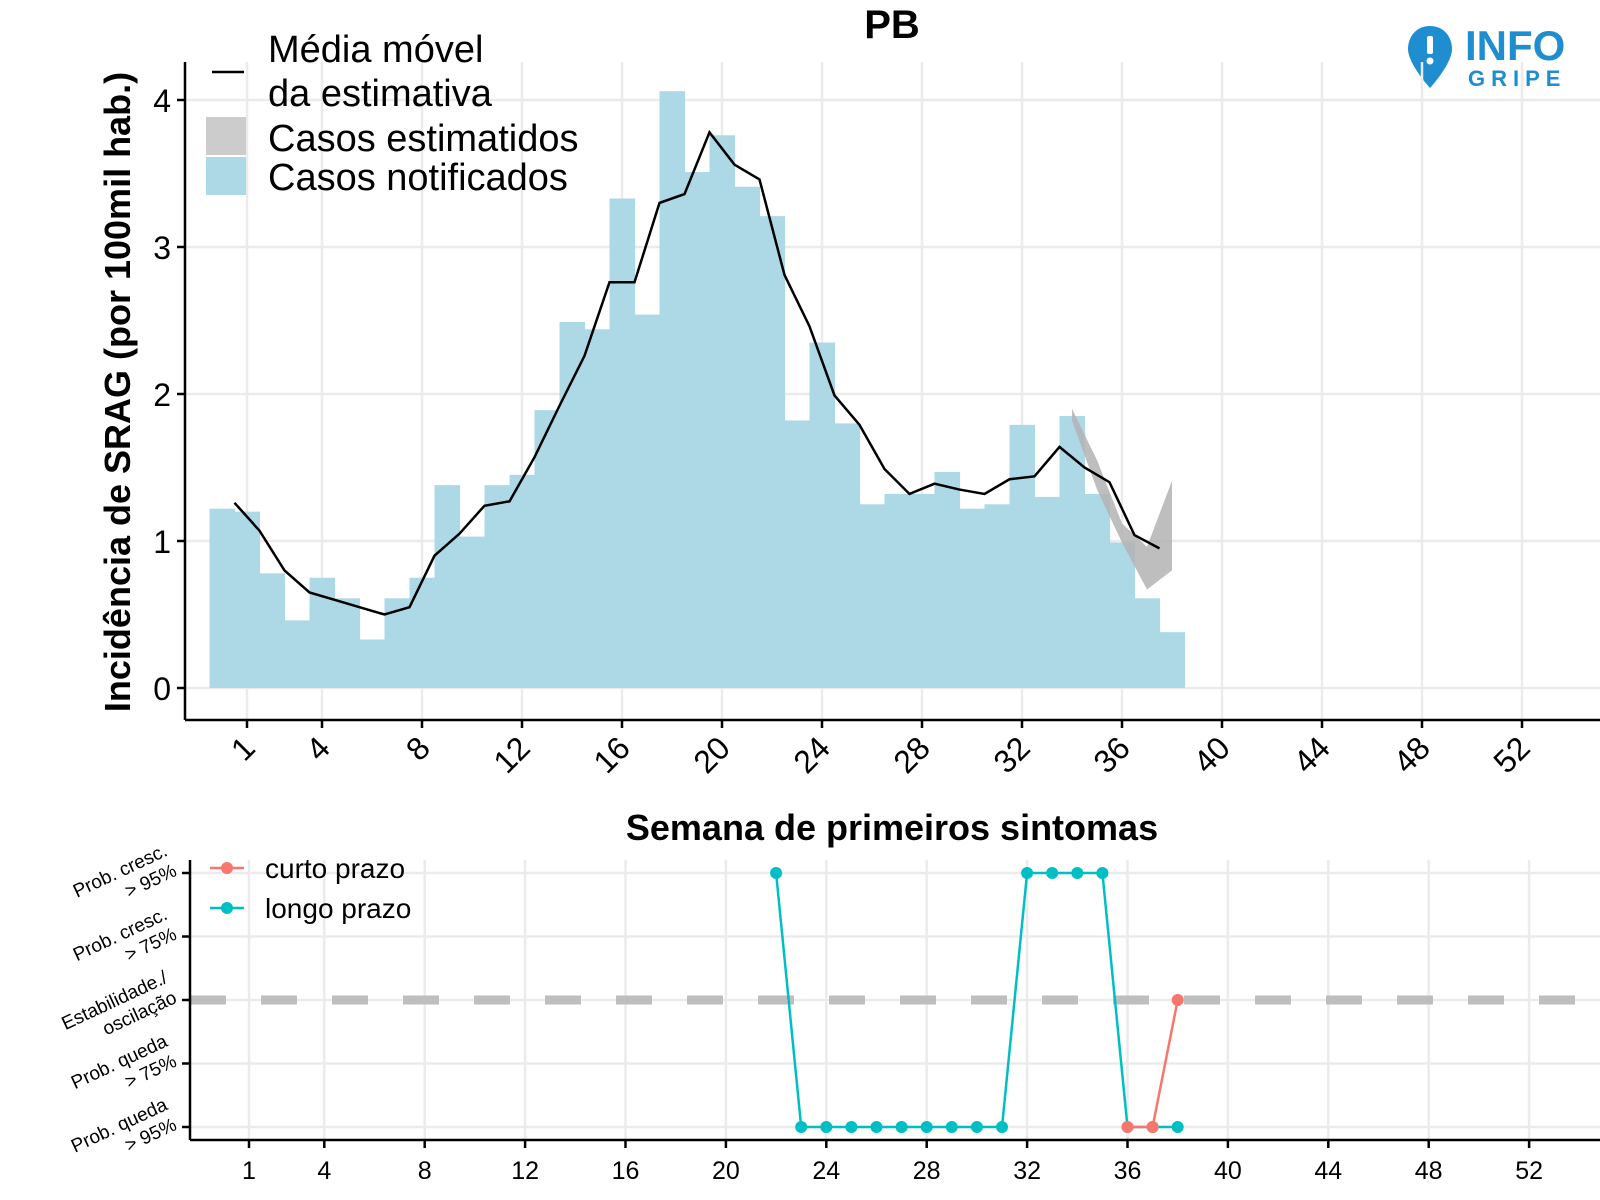 This screenshot has width=1600, height=1200. Describe the element at coordinates (911, 754) in the screenshot. I see `top-x-tick-label: 28` at that location.